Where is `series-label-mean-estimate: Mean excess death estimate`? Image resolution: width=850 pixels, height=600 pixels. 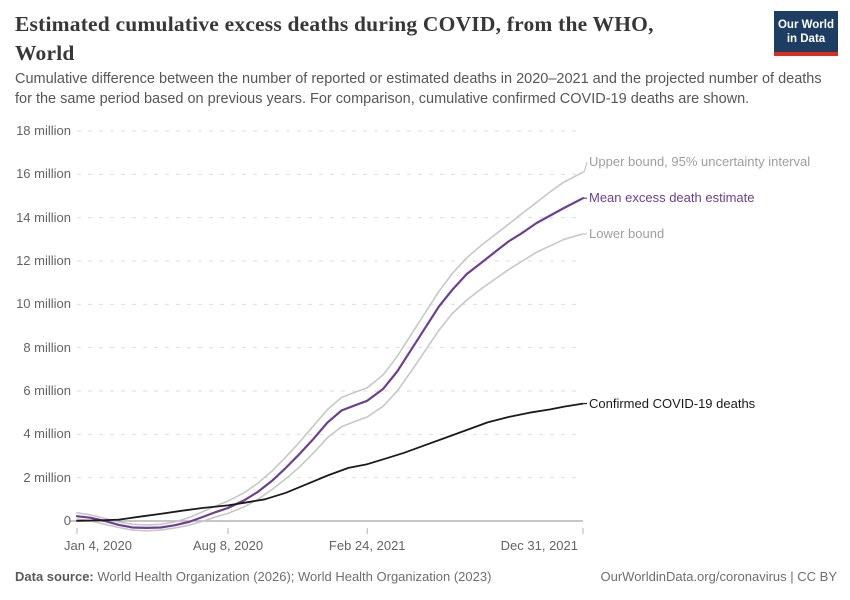
series-label-mean-estimate: Mean excess death estimate is located at coordinates (672, 198).